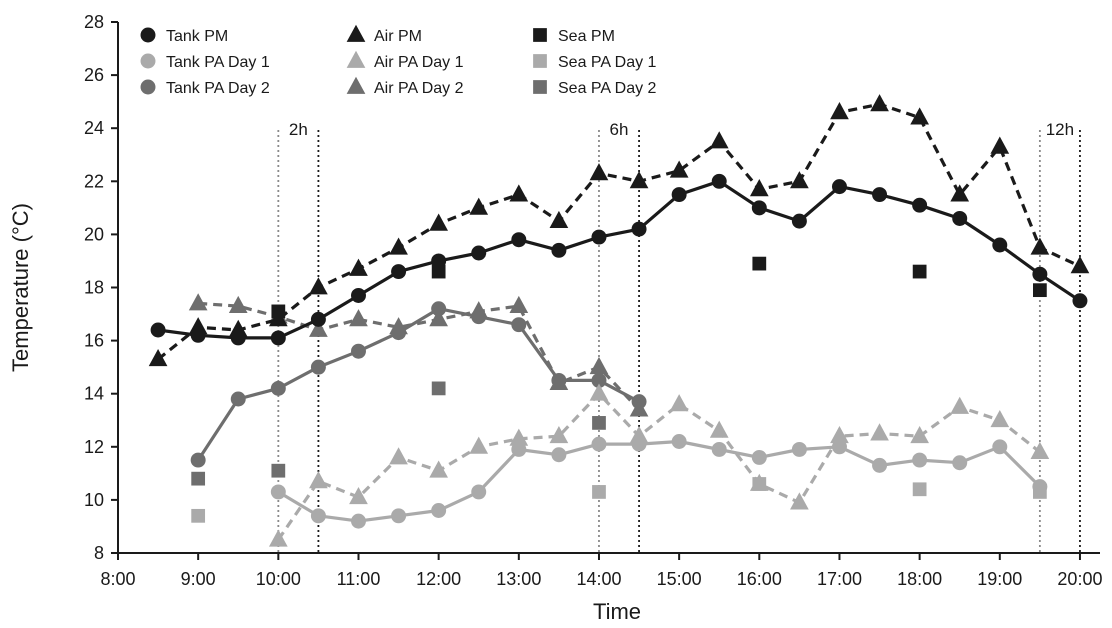  I want to click on legend-item-air-pa-day-1: Air PA Day 1, so click(405, 60).